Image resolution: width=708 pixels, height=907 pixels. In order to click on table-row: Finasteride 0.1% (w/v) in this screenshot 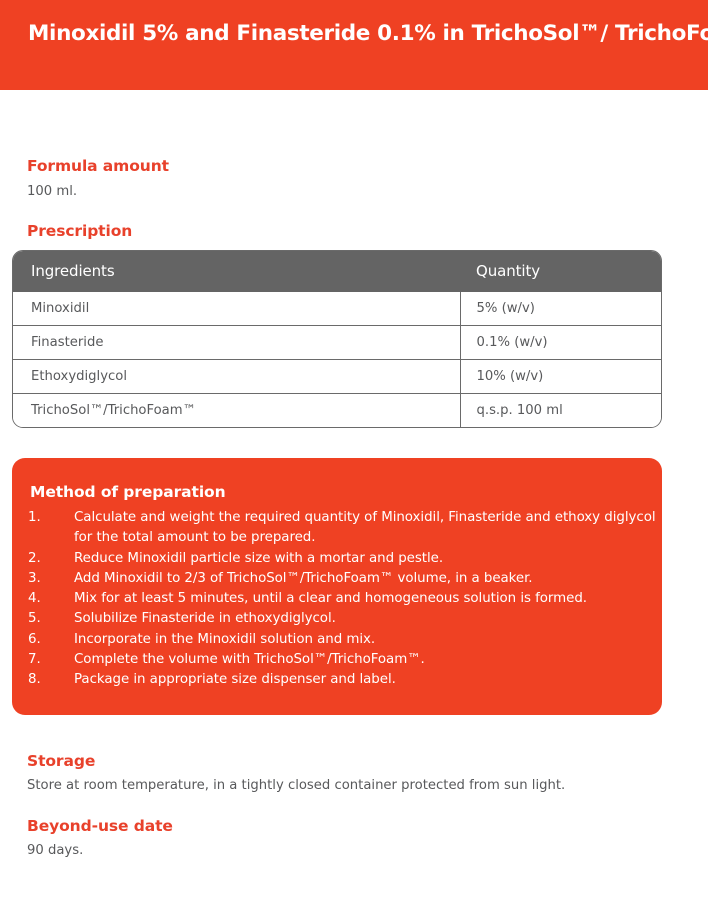, I will do `click(337, 342)`.